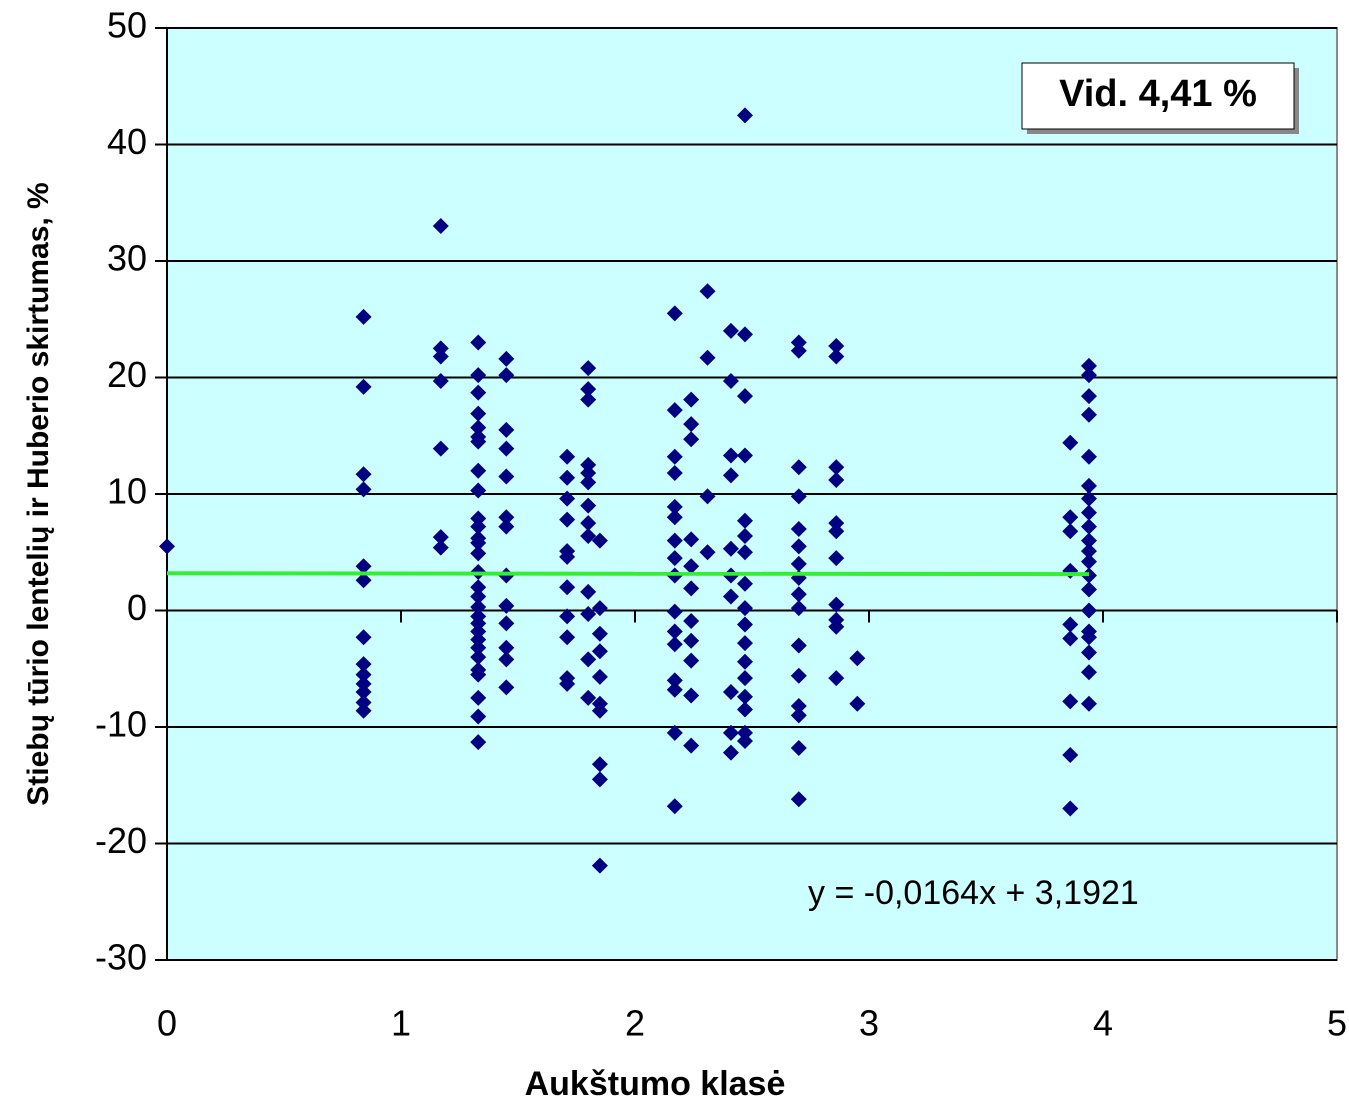 This screenshot has height=1103, width=1349. What do you see at coordinates (655, 1084) in the screenshot?
I see `x-axis-label: Aukštumo klasė` at bounding box center [655, 1084].